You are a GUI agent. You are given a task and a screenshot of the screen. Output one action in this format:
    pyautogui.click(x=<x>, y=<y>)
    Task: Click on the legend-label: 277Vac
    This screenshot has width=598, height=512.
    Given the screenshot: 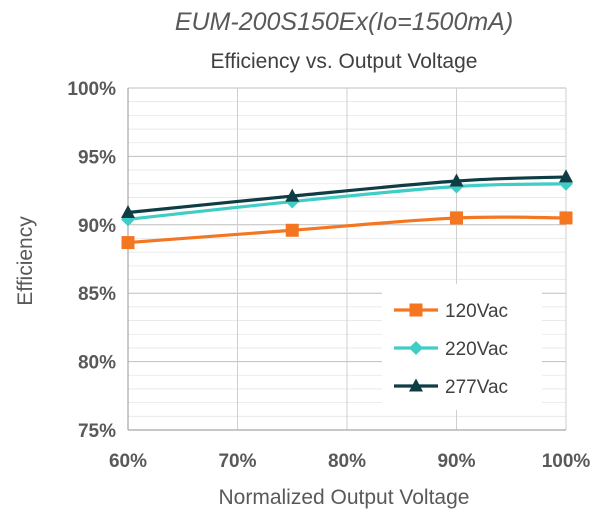 What is the action you would take?
    pyautogui.click(x=476, y=387)
    